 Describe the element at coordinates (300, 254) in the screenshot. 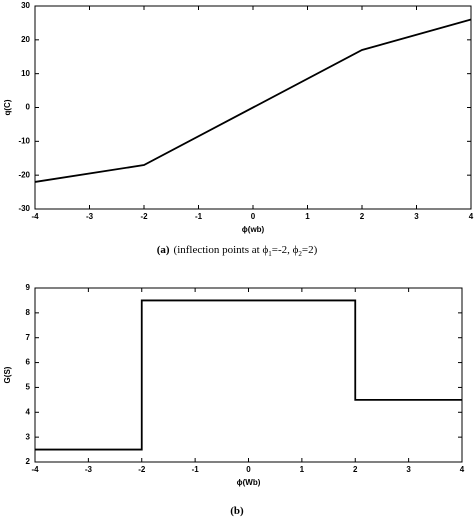

I see `caption-text: 2` at that location.